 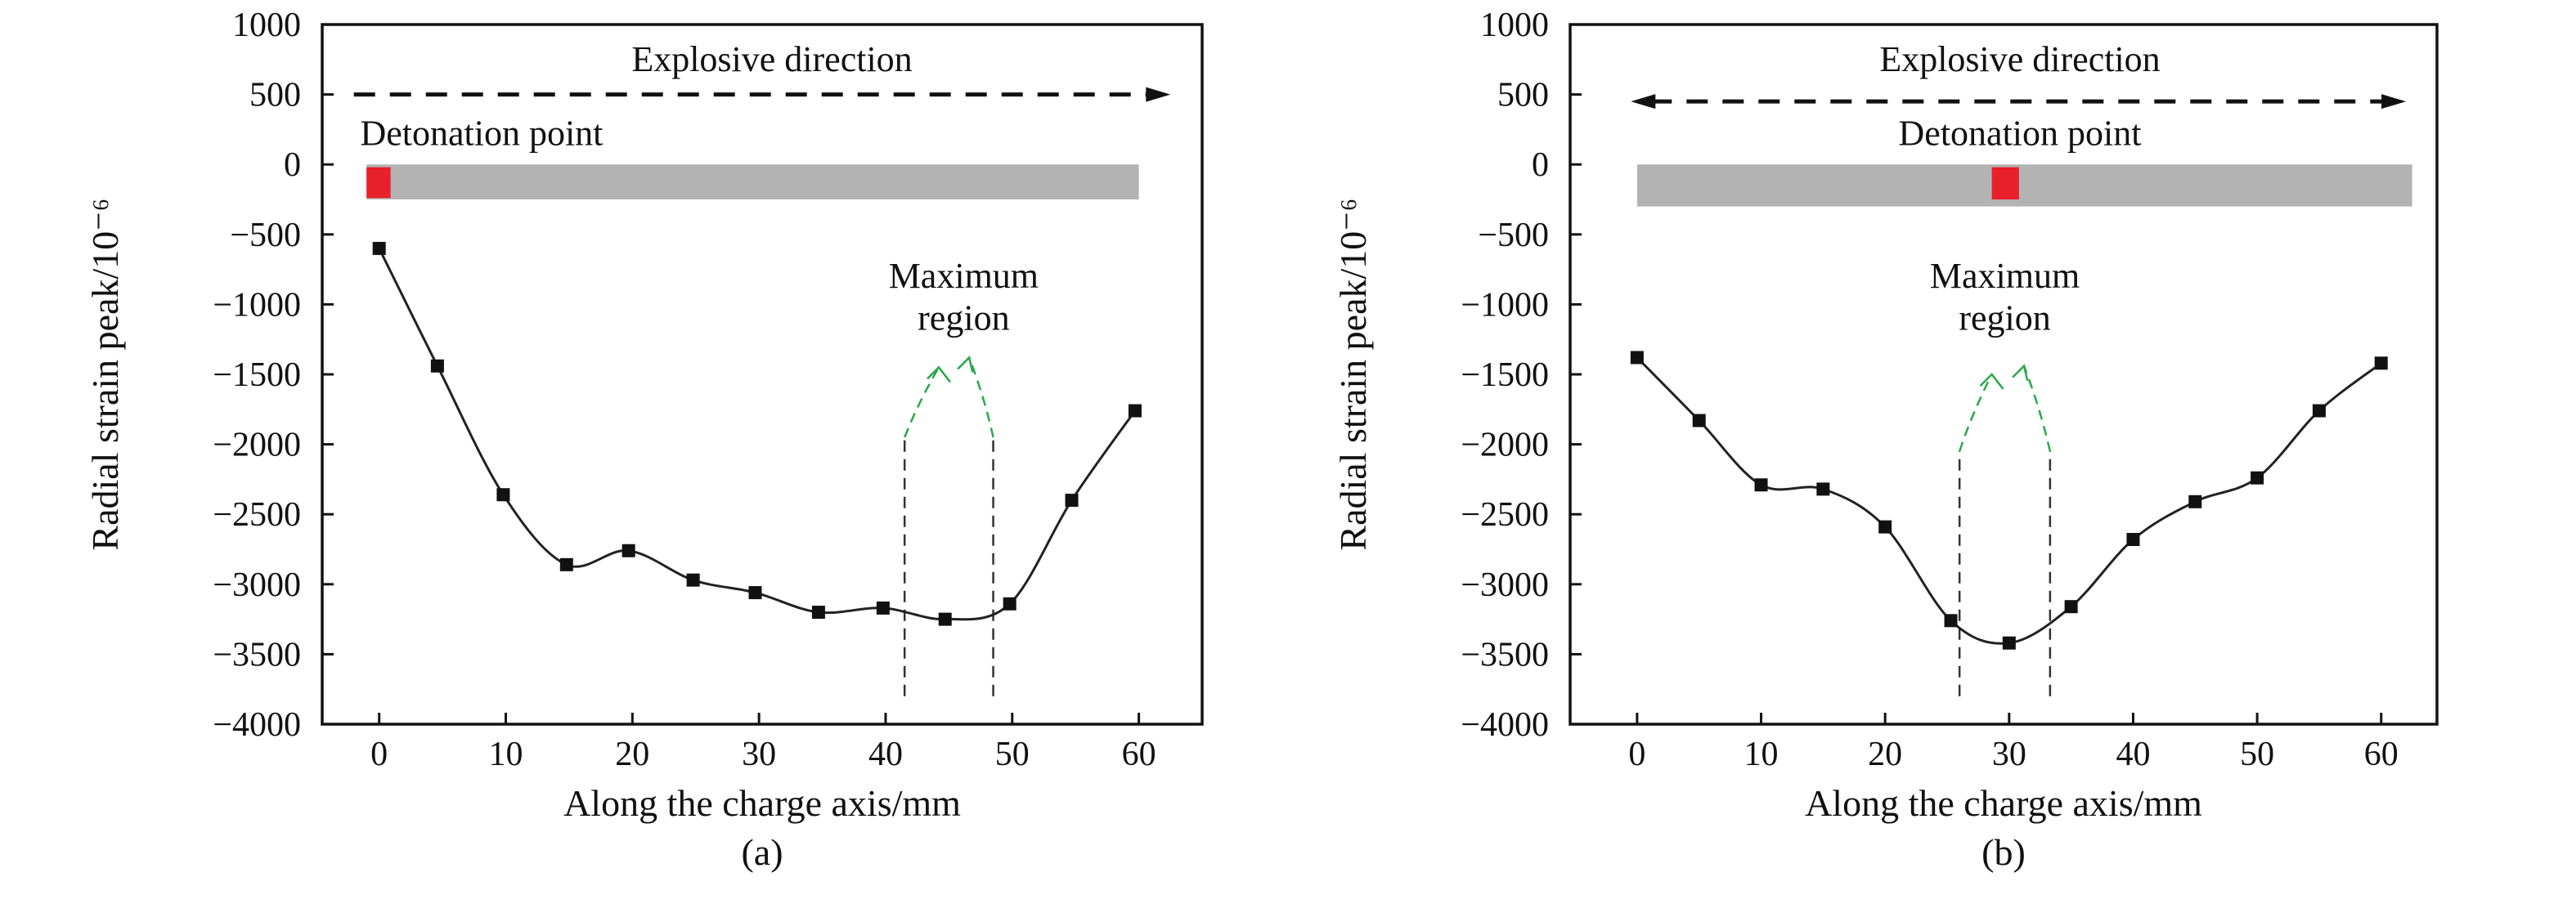 I want to click on panel-label: (b), so click(x=2004, y=852).